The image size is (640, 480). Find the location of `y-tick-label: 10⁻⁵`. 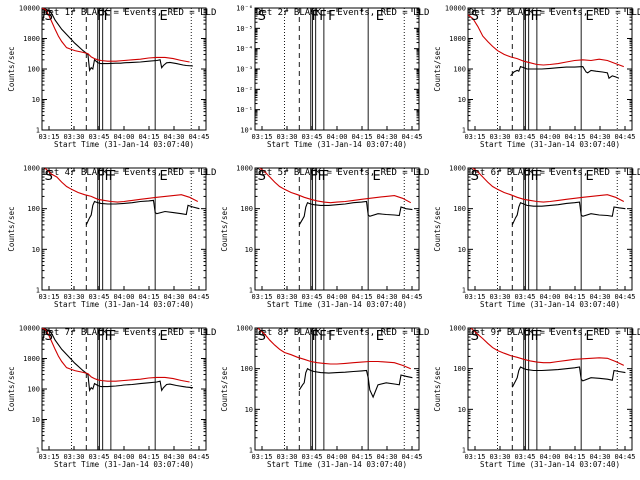

y-tick-label: 10⁻⁵ is located at coordinates (244, 29).